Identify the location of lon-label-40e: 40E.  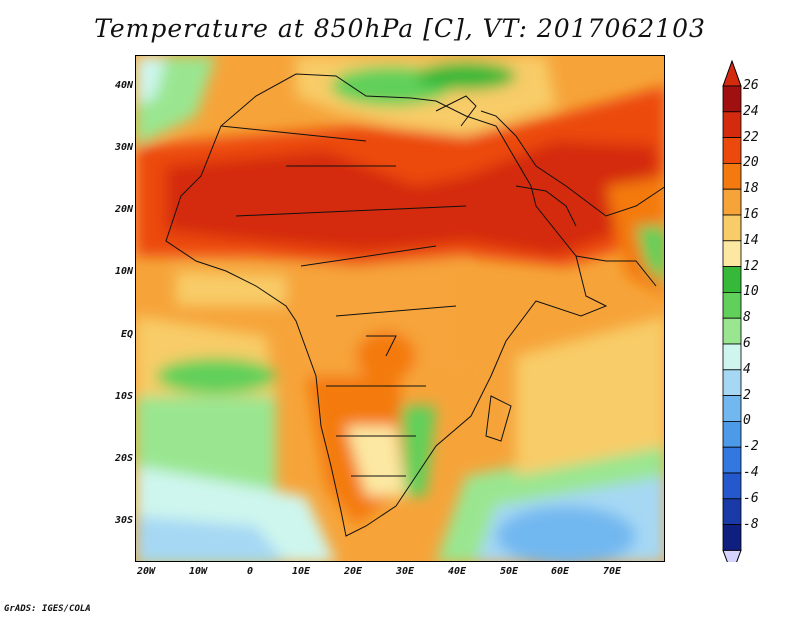
(457, 571).